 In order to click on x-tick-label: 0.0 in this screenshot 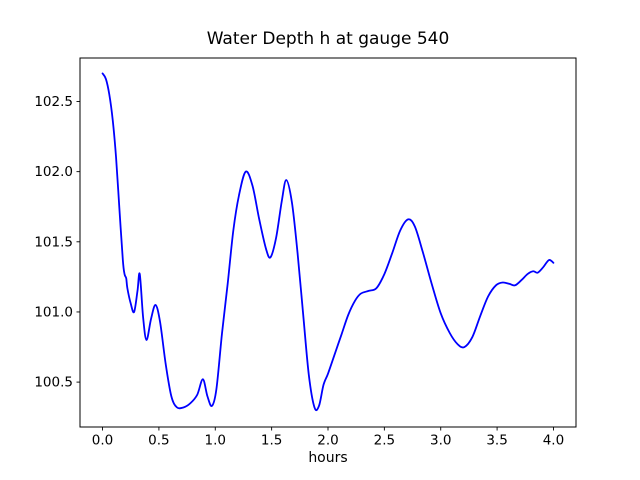, I will do `click(102, 441)`.